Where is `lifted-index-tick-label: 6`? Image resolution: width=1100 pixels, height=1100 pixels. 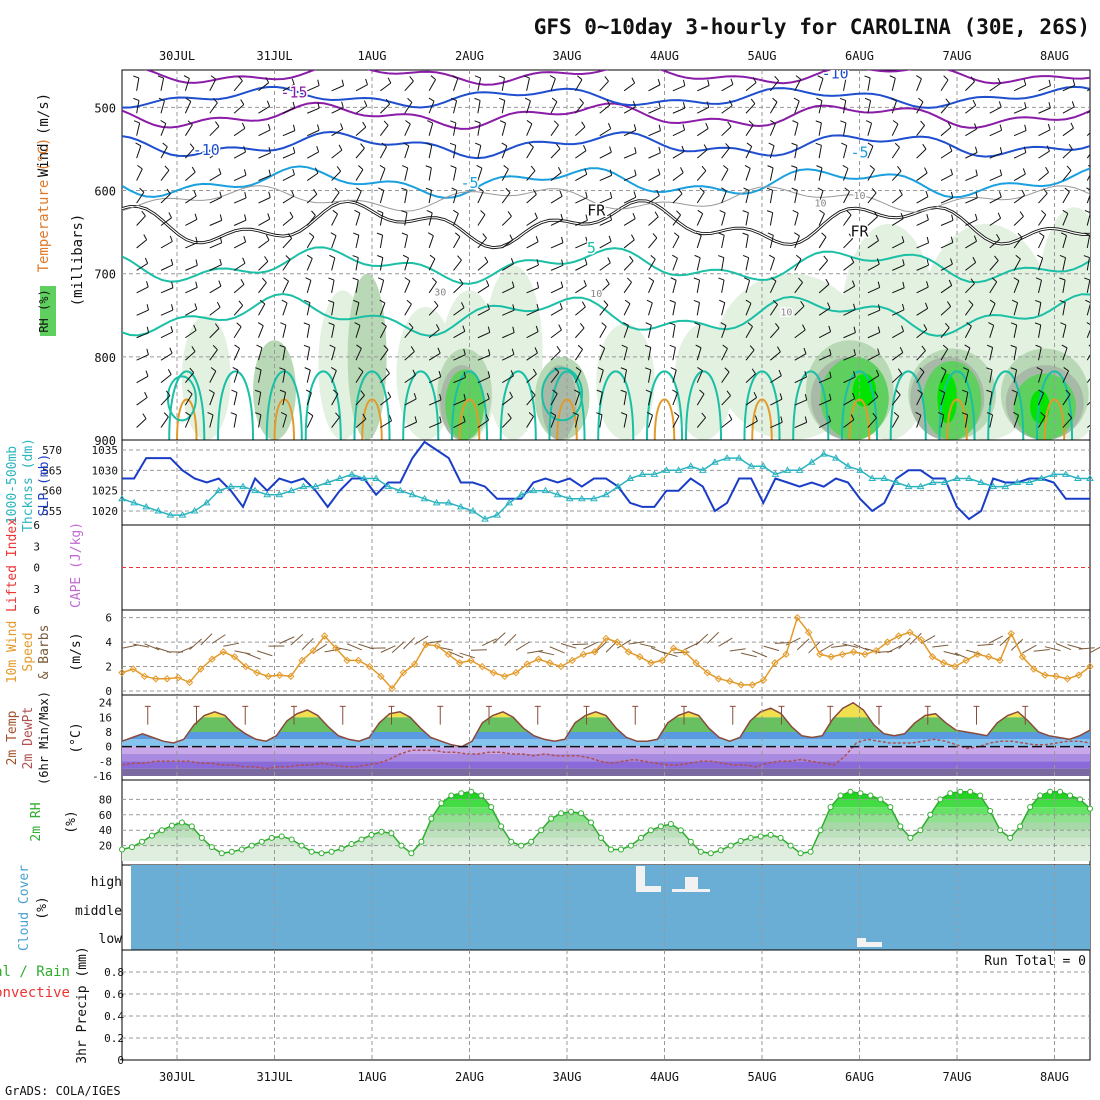 lifted-index-tick-label: 6 is located at coordinates (36, 610).